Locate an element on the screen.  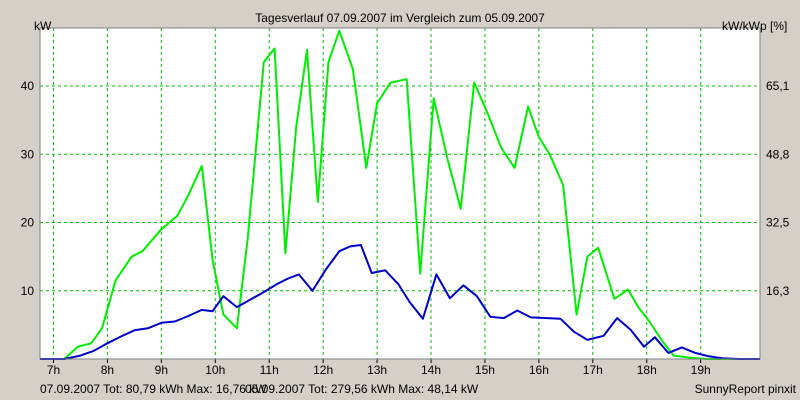
x-tick-label: 10h is located at coordinates (215, 370).